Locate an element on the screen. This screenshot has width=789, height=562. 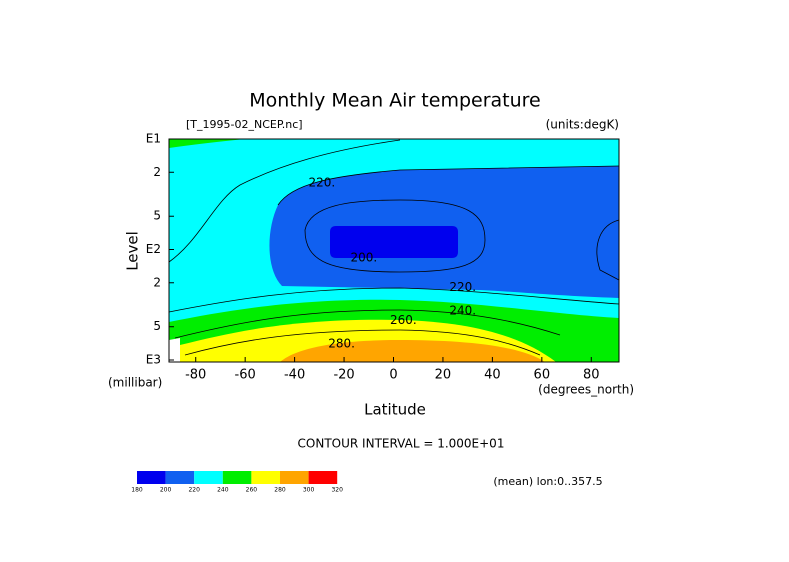
contour-label: 240. is located at coordinates (462, 310).